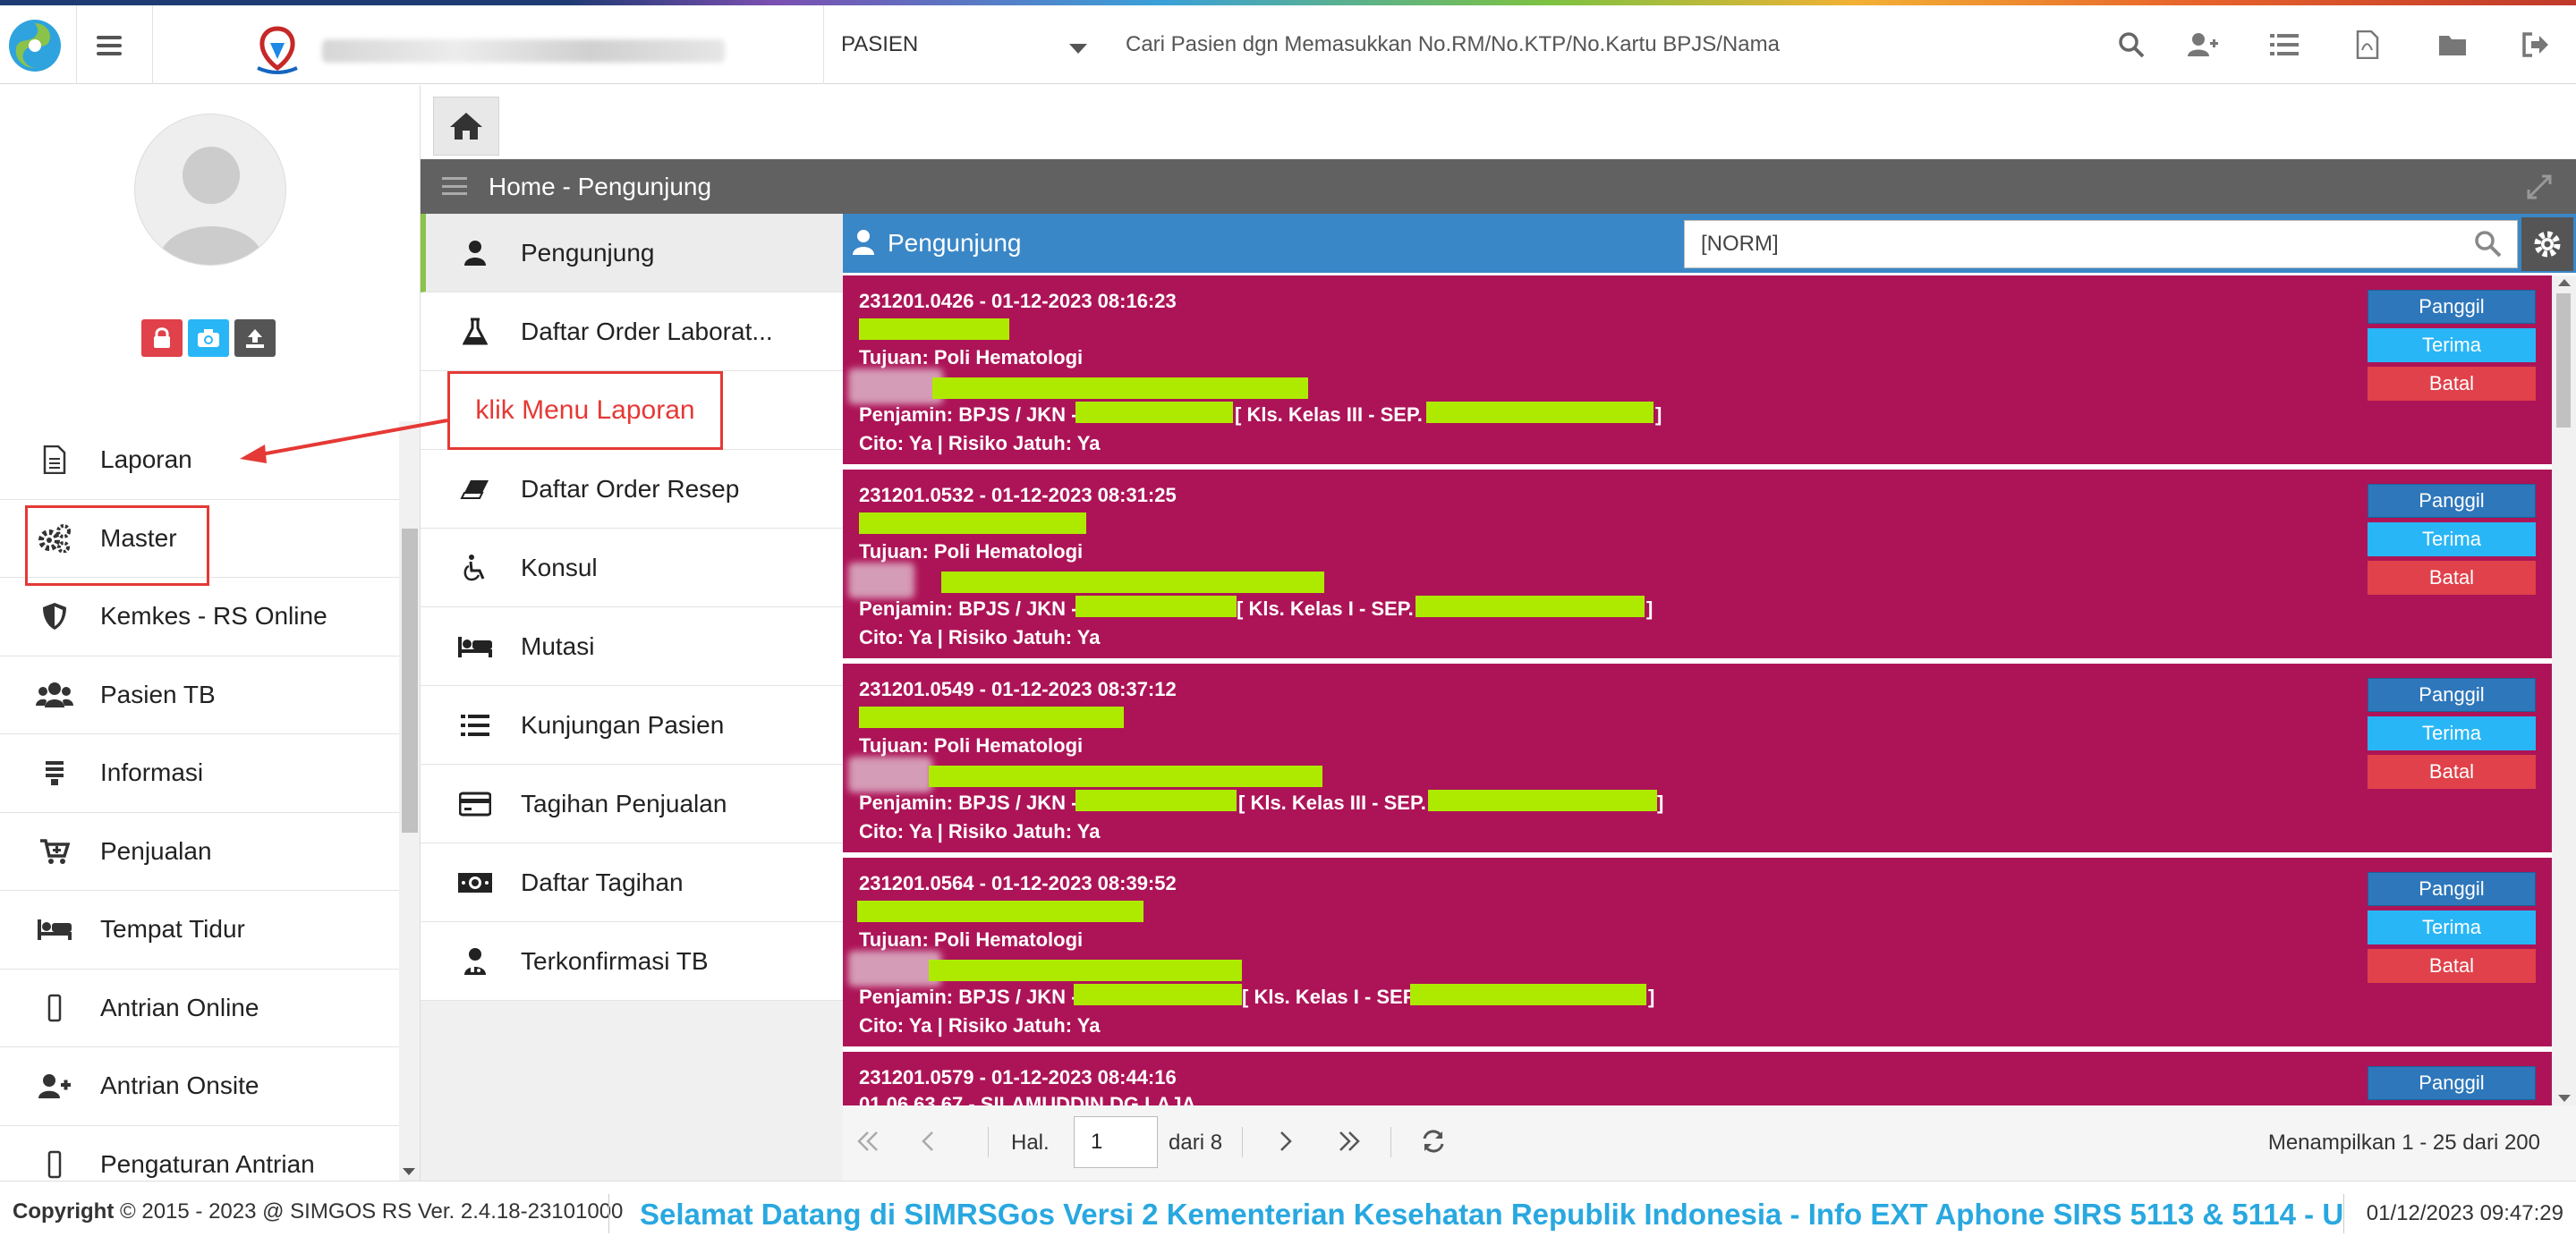  I want to click on submenu-label: Terkonfirmasi TB, so click(615, 960).